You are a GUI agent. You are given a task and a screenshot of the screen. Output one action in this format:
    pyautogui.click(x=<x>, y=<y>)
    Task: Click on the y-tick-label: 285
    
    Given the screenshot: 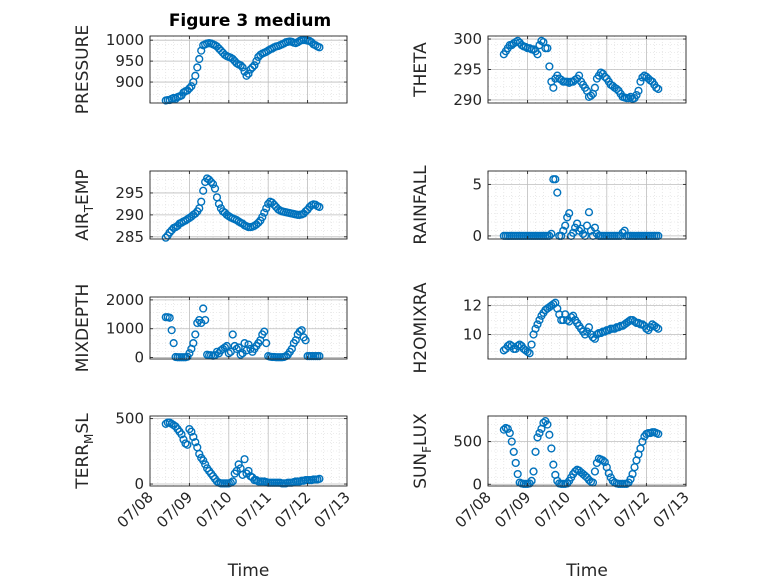 What is the action you would take?
    pyautogui.click(x=129, y=237)
    